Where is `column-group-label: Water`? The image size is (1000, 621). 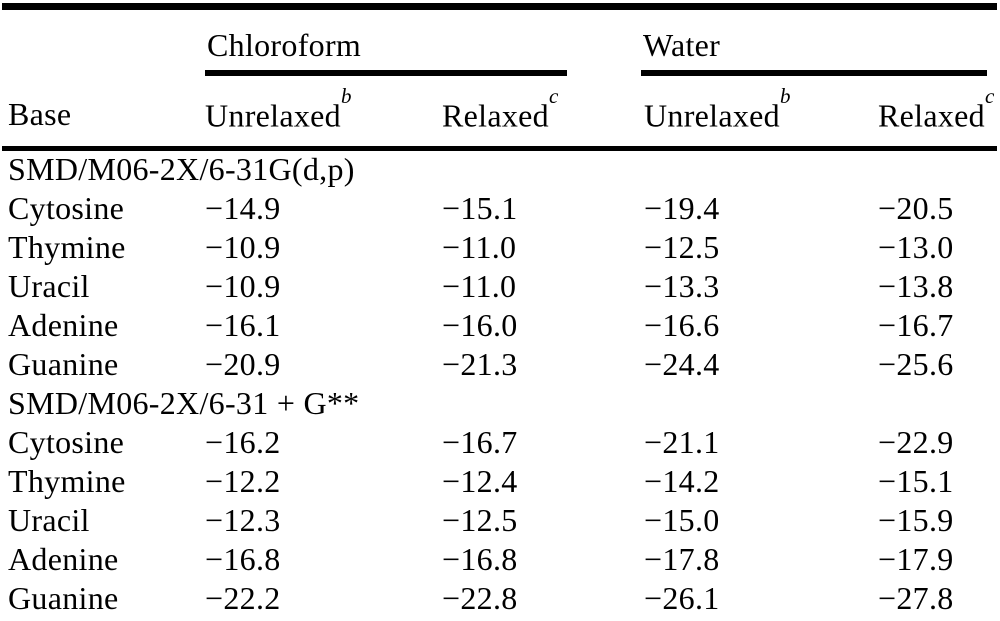 column-group-label: Water is located at coordinates (682, 45).